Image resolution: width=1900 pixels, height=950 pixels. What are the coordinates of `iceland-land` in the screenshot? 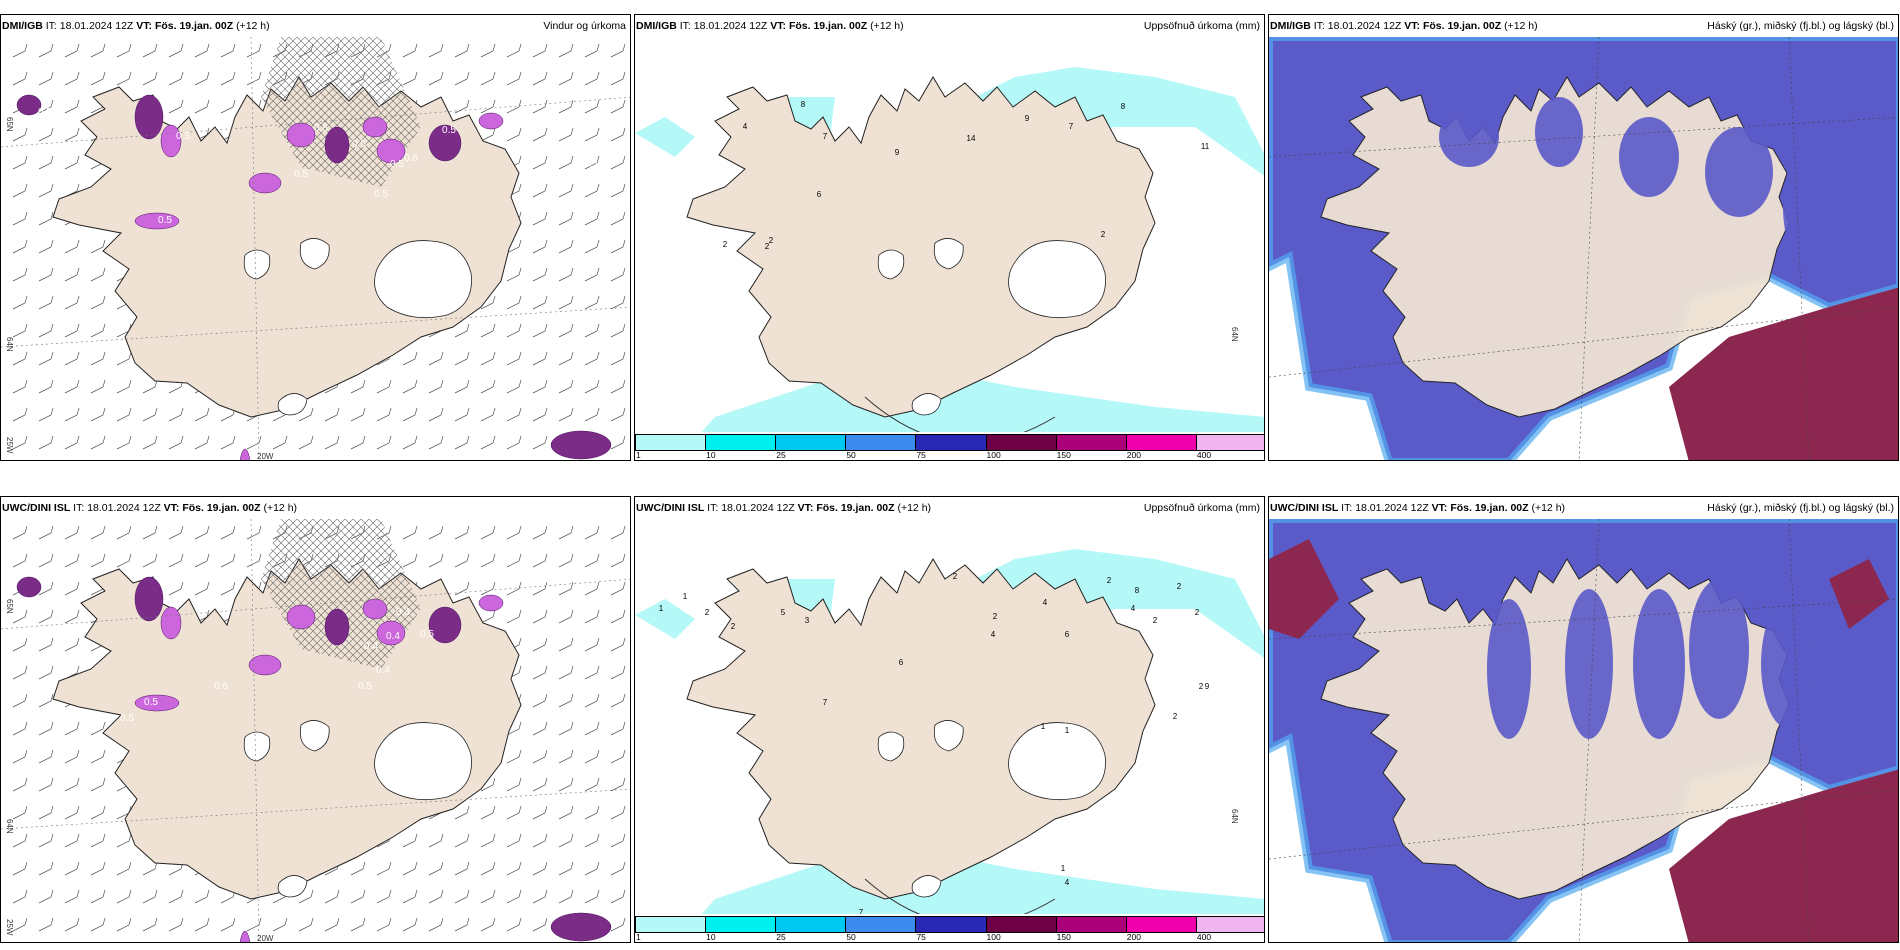 It's located at (287, 729).